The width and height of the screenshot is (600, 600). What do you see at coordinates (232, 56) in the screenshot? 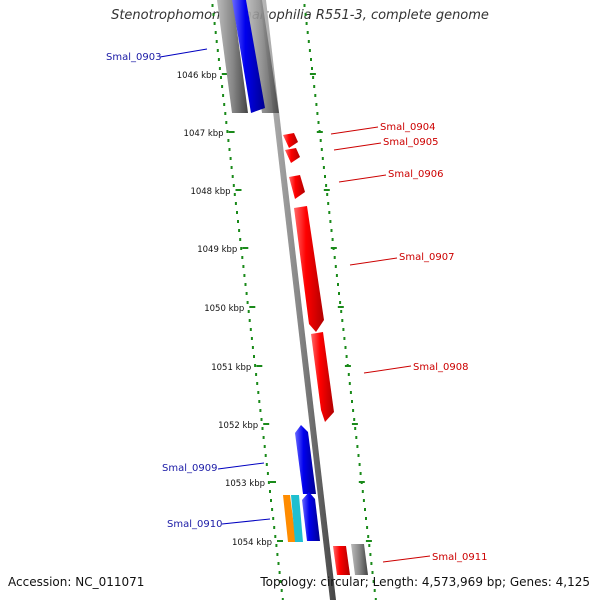
I see `gene-grey-top` at bounding box center [232, 56].